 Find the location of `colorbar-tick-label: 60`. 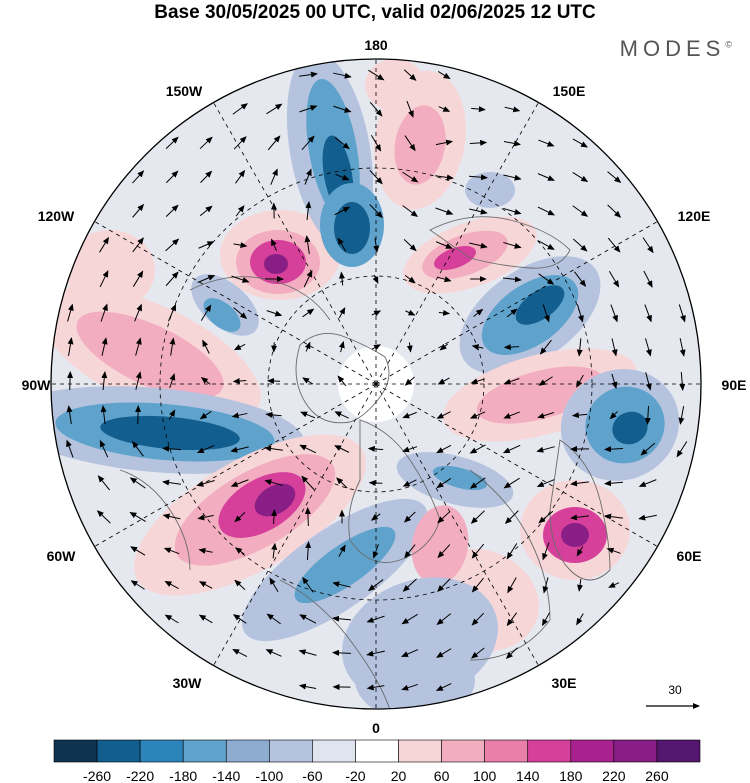

colorbar-tick-label: 60 is located at coordinates (442, 775).